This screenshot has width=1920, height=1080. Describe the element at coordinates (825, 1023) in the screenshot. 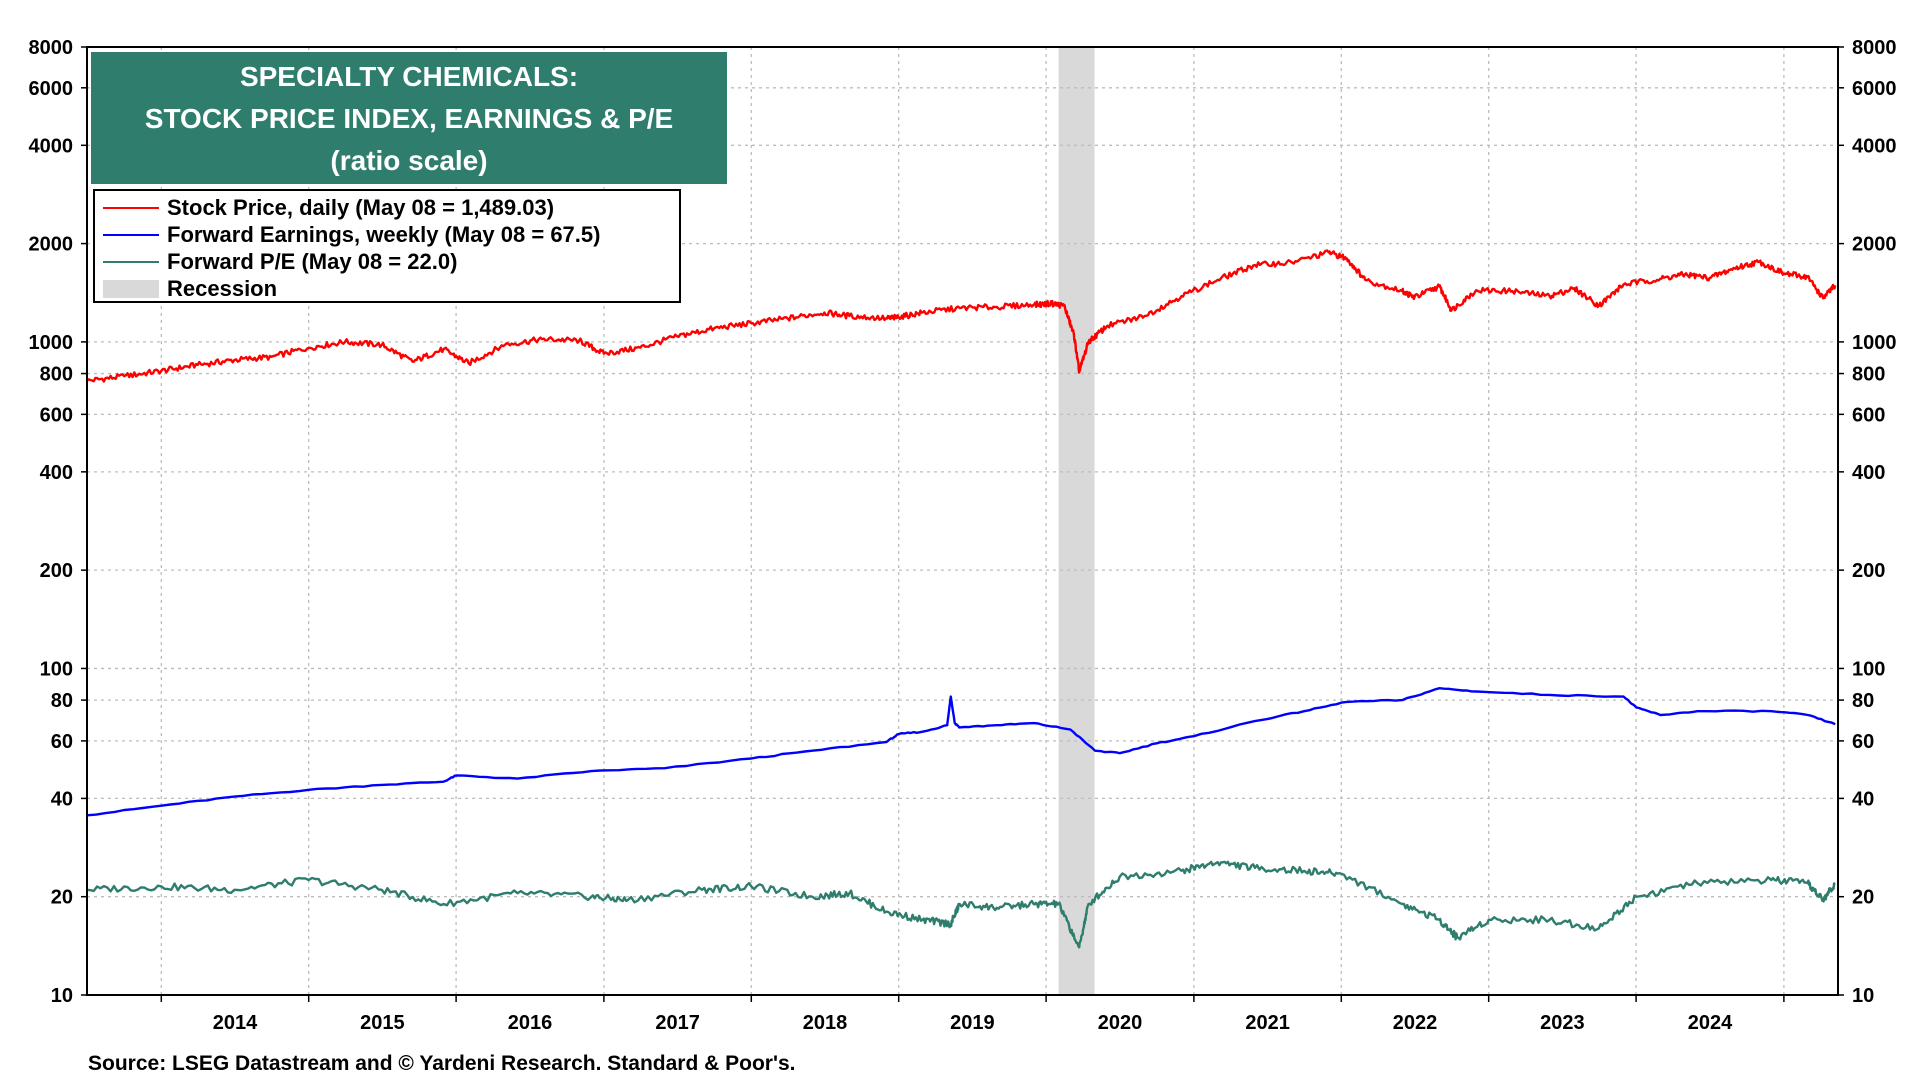

I see `x-tick-label: 2018` at that location.